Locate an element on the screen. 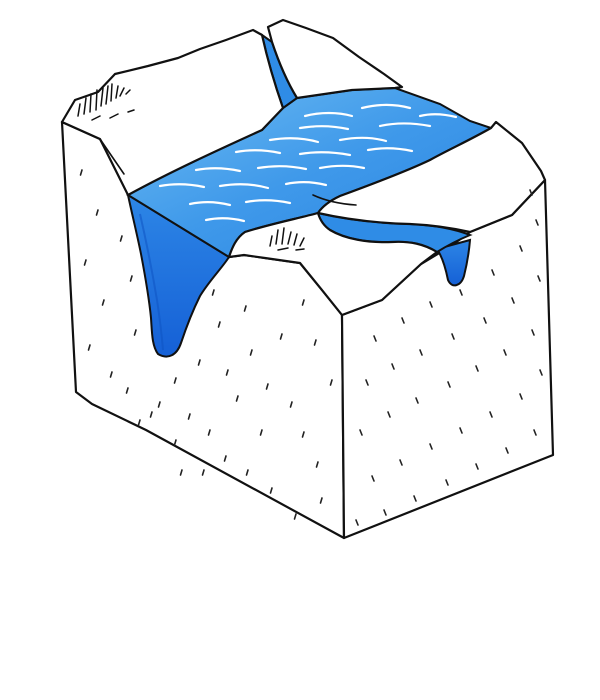  cave-drip is located at coordinates (453, 262).